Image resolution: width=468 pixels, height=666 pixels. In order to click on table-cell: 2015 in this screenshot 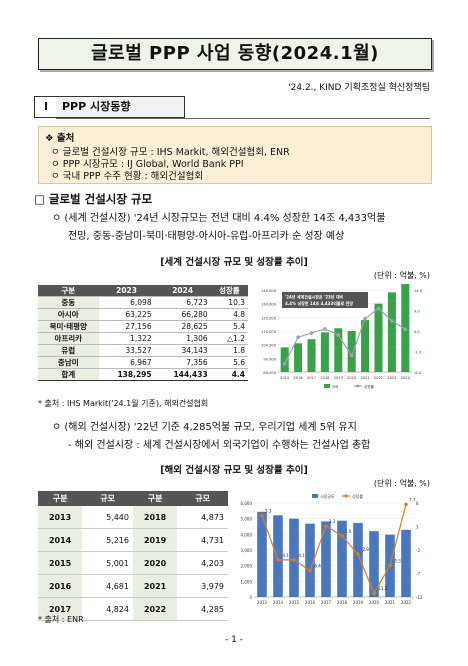, I will do `click(60, 563)`.